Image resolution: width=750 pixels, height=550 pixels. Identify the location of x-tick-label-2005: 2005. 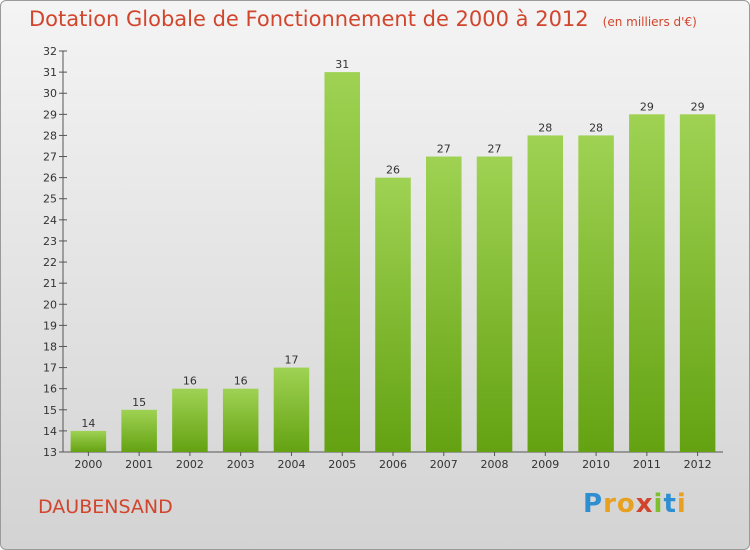
(342, 464).